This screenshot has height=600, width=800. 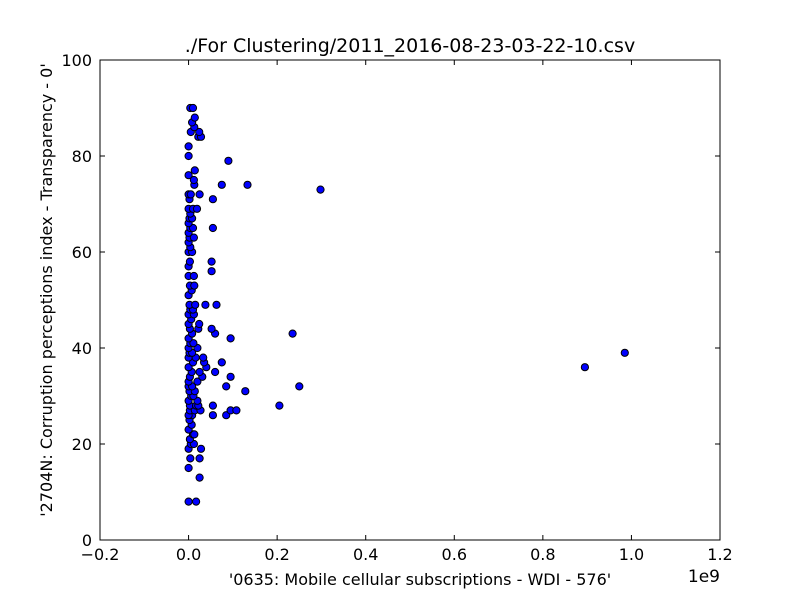 What do you see at coordinates (631, 554) in the screenshot?
I see `x-tick-label: 1.0` at bounding box center [631, 554].